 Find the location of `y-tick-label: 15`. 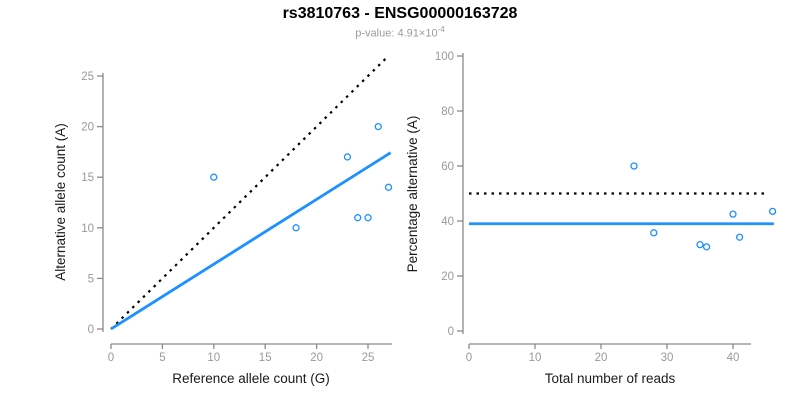

y-tick-label: 15 is located at coordinates (87, 178).